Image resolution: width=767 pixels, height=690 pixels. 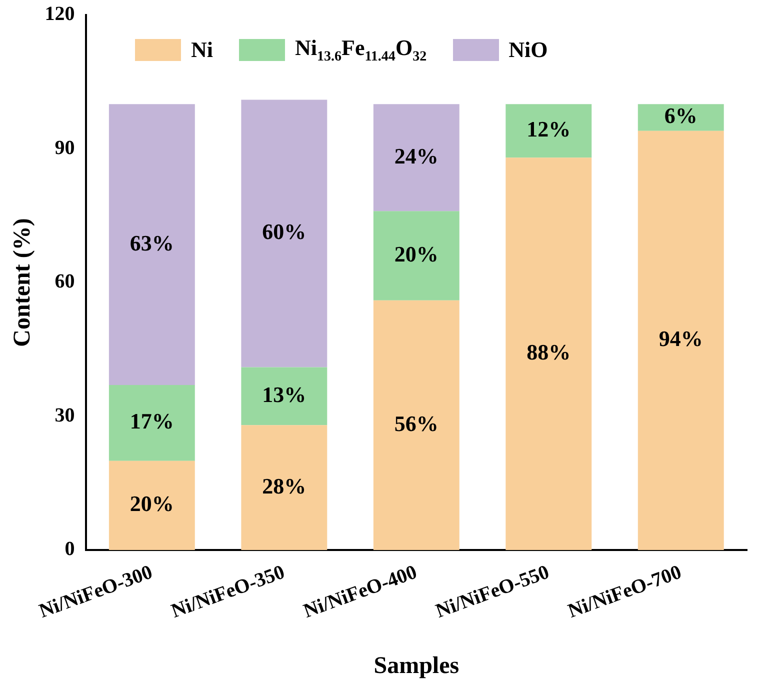 I want to click on legend-label: Ni$_{13.6}$Fe$_{11.44}$O$_{32}$, so click(x=361, y=50).